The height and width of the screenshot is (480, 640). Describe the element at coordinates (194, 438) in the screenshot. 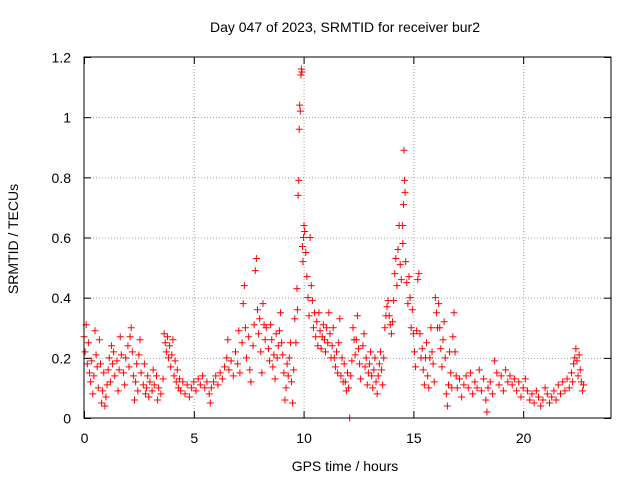

I see `x-tick-label: 5` at that location.